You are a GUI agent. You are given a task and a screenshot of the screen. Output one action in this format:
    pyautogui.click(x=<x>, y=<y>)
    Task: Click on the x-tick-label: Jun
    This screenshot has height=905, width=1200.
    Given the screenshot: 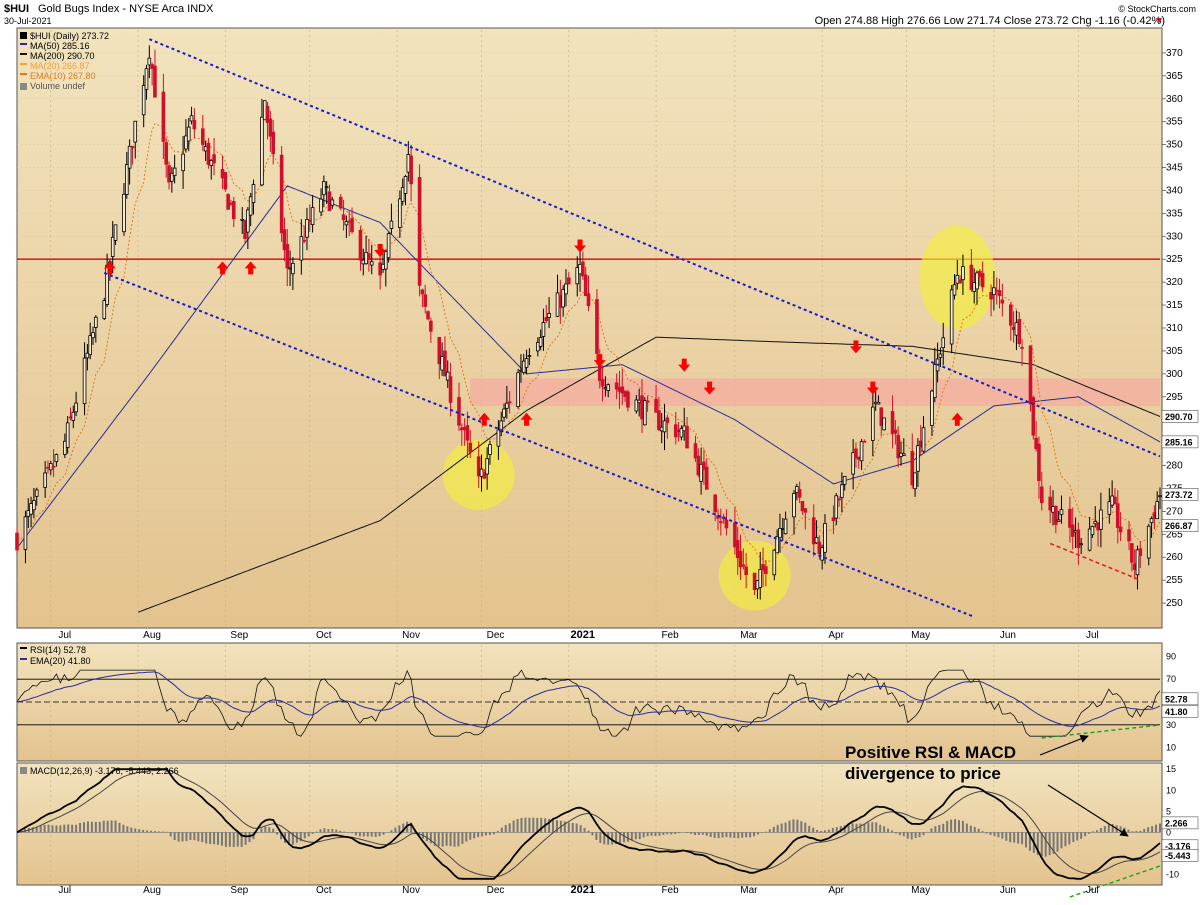 What is the action you would take?
    pyautogui.click(x=1008, y=890)
    